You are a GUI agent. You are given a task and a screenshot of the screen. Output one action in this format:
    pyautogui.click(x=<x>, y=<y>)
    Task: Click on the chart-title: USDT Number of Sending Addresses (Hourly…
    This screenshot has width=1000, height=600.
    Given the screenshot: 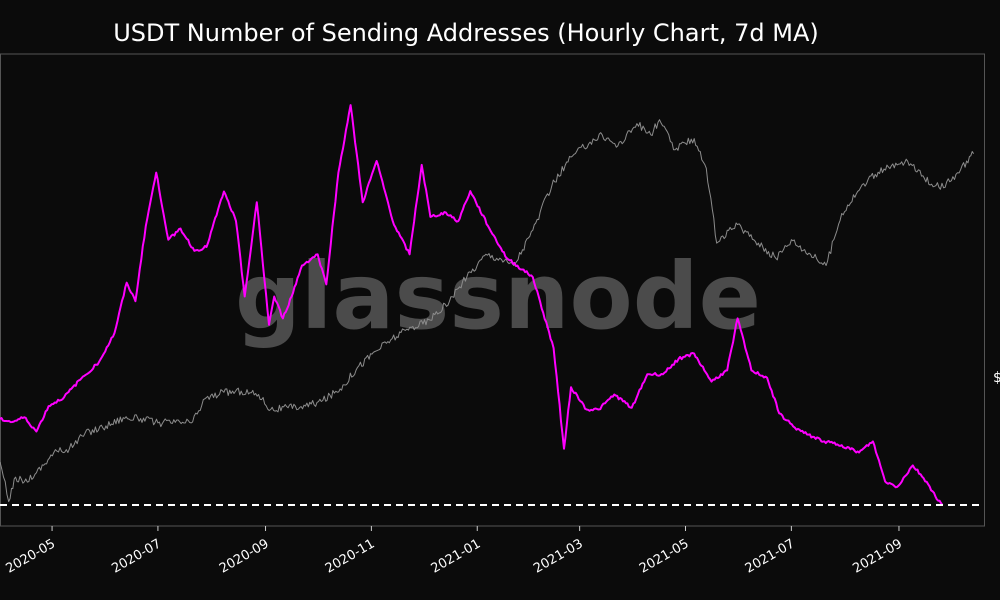 What is the action you would take?
    pyautogui.click(x=466, y=33)
    